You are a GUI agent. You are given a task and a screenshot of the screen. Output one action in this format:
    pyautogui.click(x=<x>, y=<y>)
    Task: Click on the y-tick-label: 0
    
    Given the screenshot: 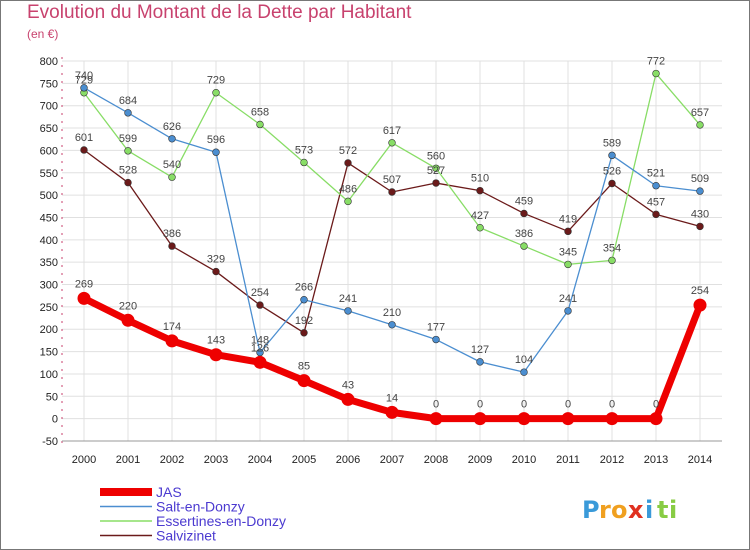 What is the action you would take?
    pyautogui.click(x=55, y=420)
    